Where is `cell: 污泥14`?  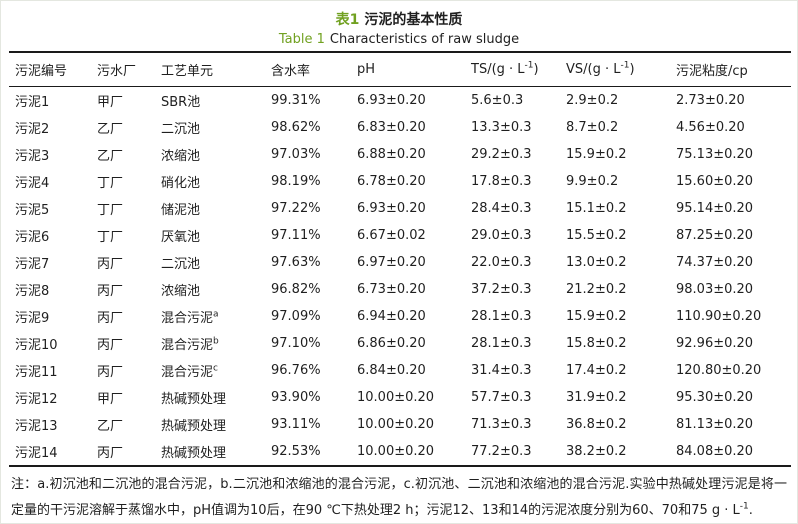 cell: 污泥14 is located at coordinates (36, 453).